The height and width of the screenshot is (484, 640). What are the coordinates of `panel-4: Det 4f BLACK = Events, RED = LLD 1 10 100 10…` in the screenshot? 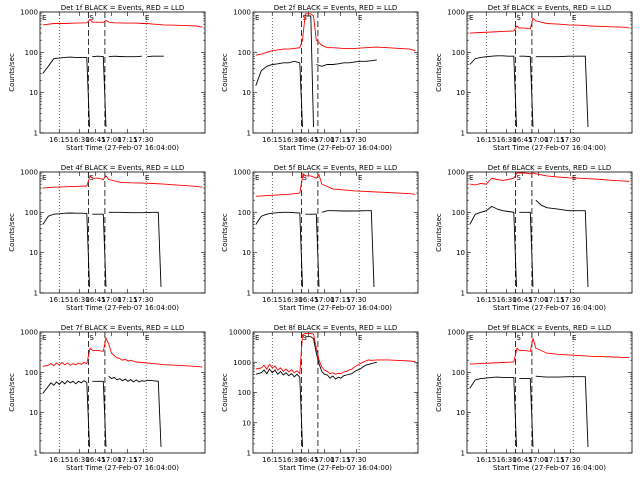 It's located at (107, 238).